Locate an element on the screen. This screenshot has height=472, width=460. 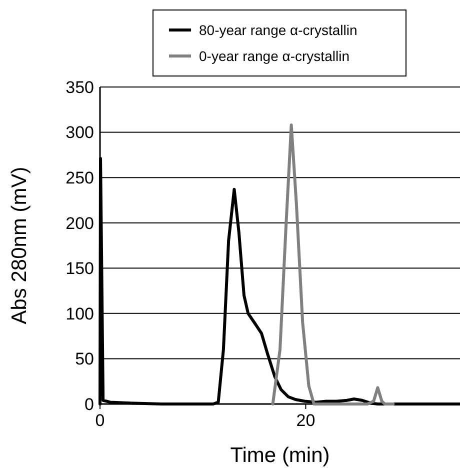
y-axis-title: Abs 280nm (mV) is located at coordinates (19, 245).